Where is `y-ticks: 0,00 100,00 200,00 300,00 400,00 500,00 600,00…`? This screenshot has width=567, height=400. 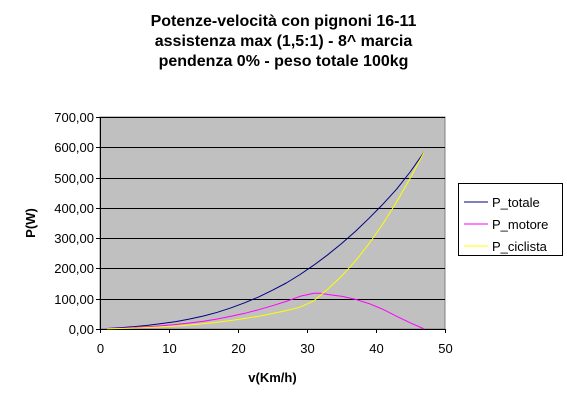
y-ticks: 0,00 100,00 200,00 300,00 400,00 500,00 600,00… is located at coordinates (77, 223).